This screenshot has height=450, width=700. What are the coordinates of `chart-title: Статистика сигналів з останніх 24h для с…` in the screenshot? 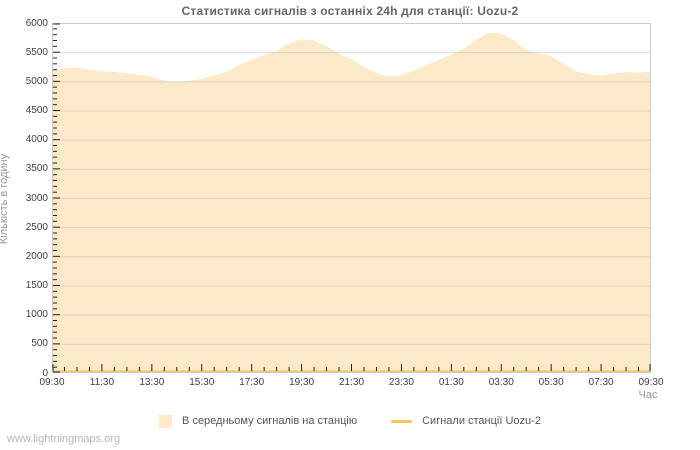 It's located at (350, 11).